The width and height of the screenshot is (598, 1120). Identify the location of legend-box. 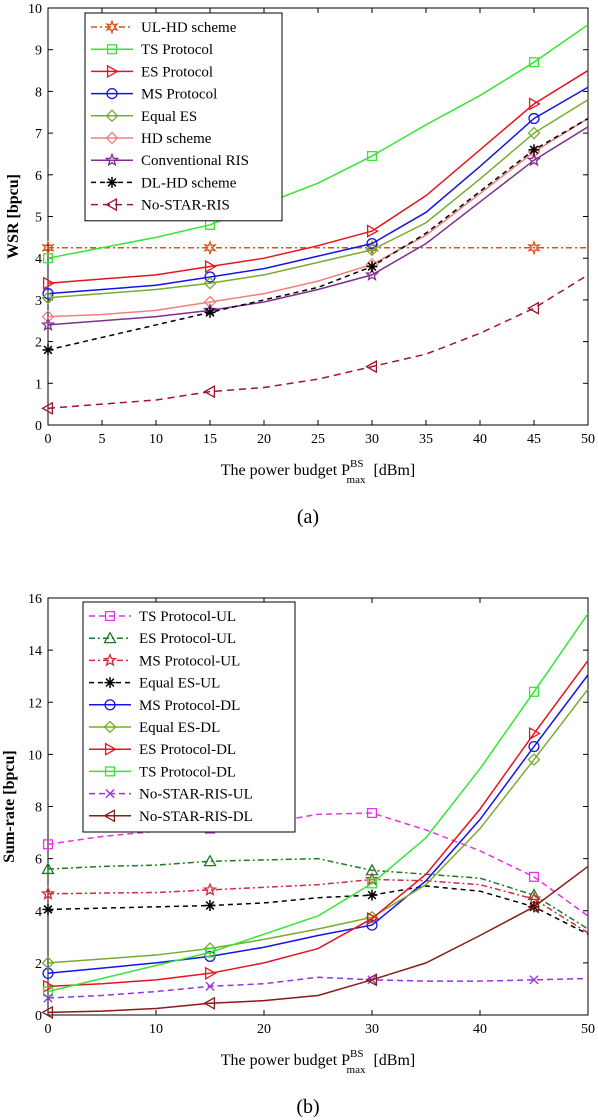
(183, 117).